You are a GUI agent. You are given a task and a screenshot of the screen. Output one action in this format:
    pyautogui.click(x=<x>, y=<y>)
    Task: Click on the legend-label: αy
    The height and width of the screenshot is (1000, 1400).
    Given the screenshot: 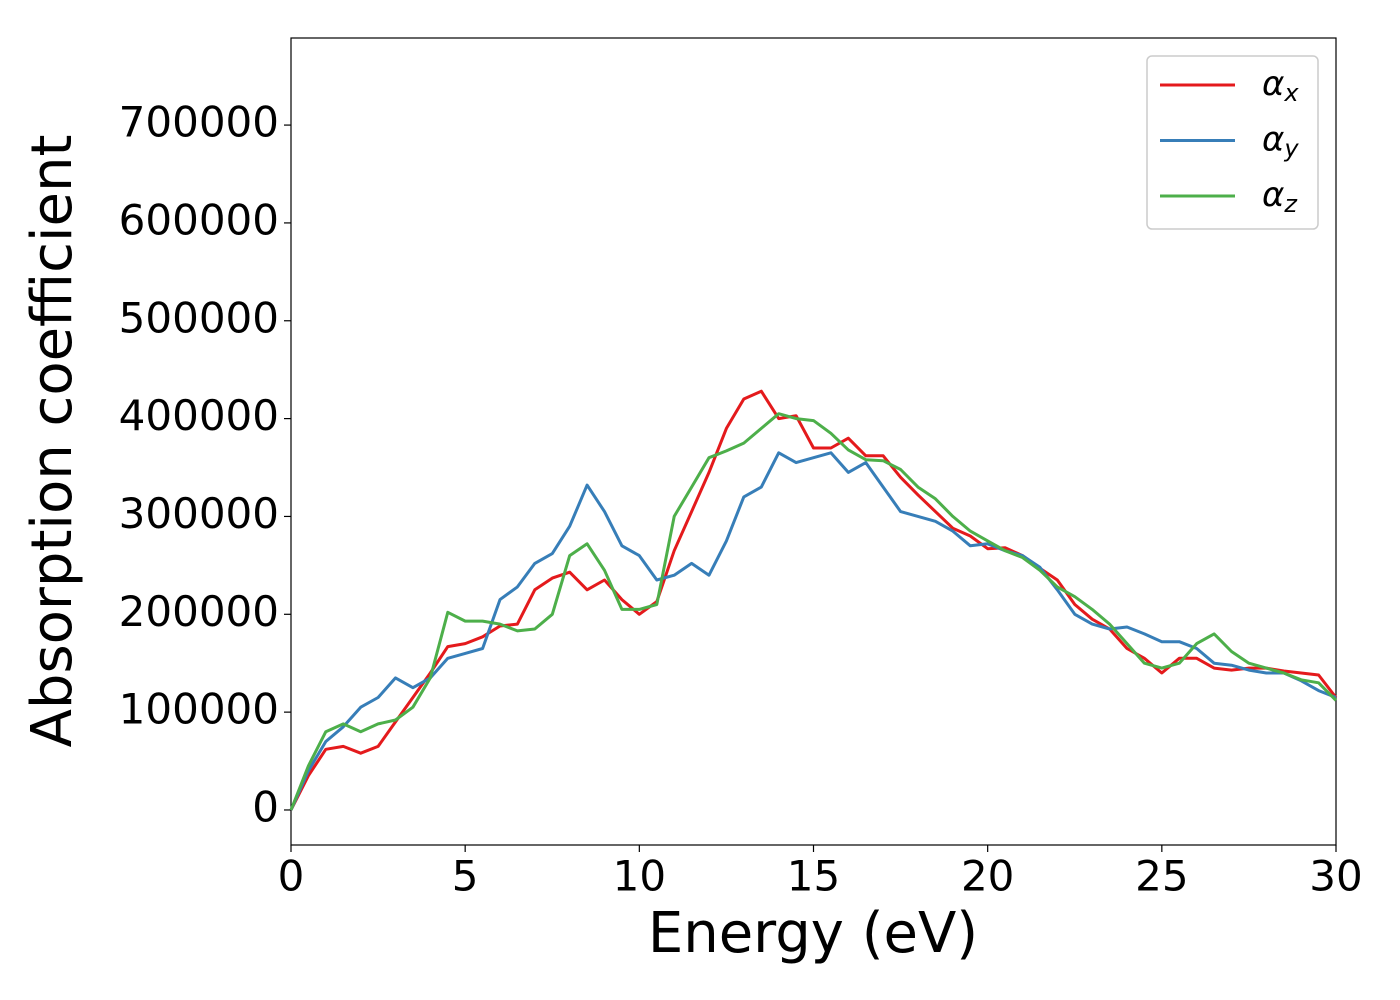 What is the action you would take?
    pyautogui.click(x=1280, y=141)
    